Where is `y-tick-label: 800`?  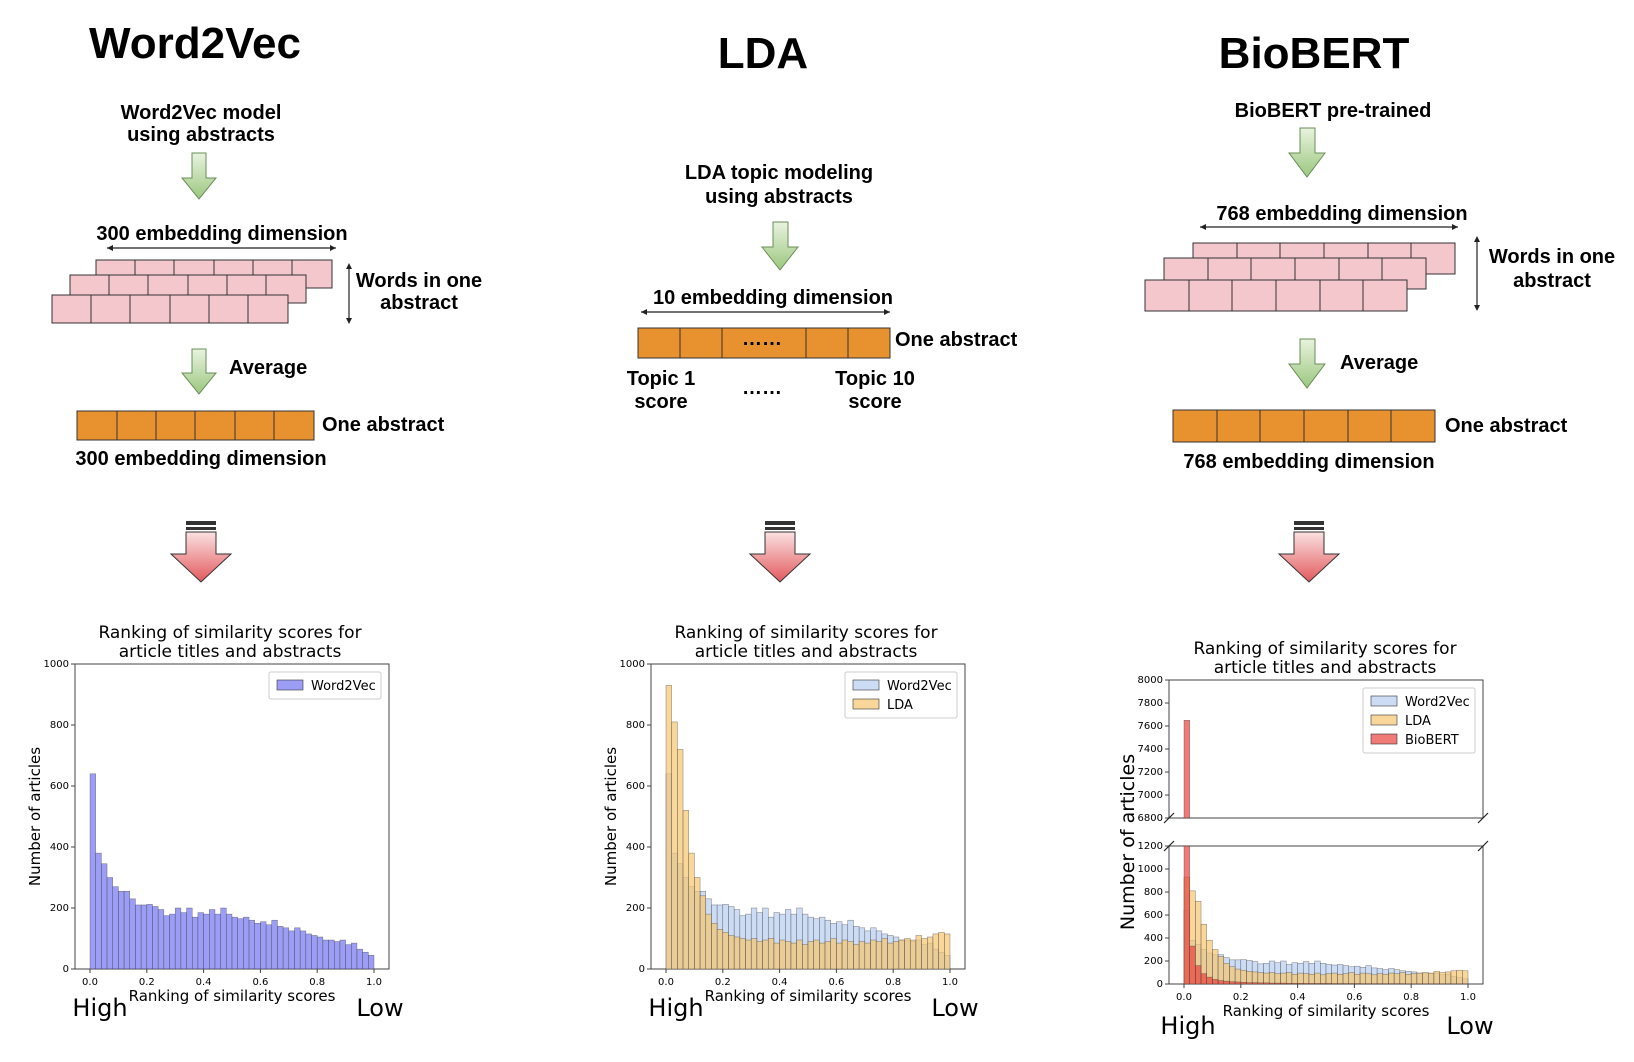 y-tick-label: 800 is located at coordinates (1153, 892).